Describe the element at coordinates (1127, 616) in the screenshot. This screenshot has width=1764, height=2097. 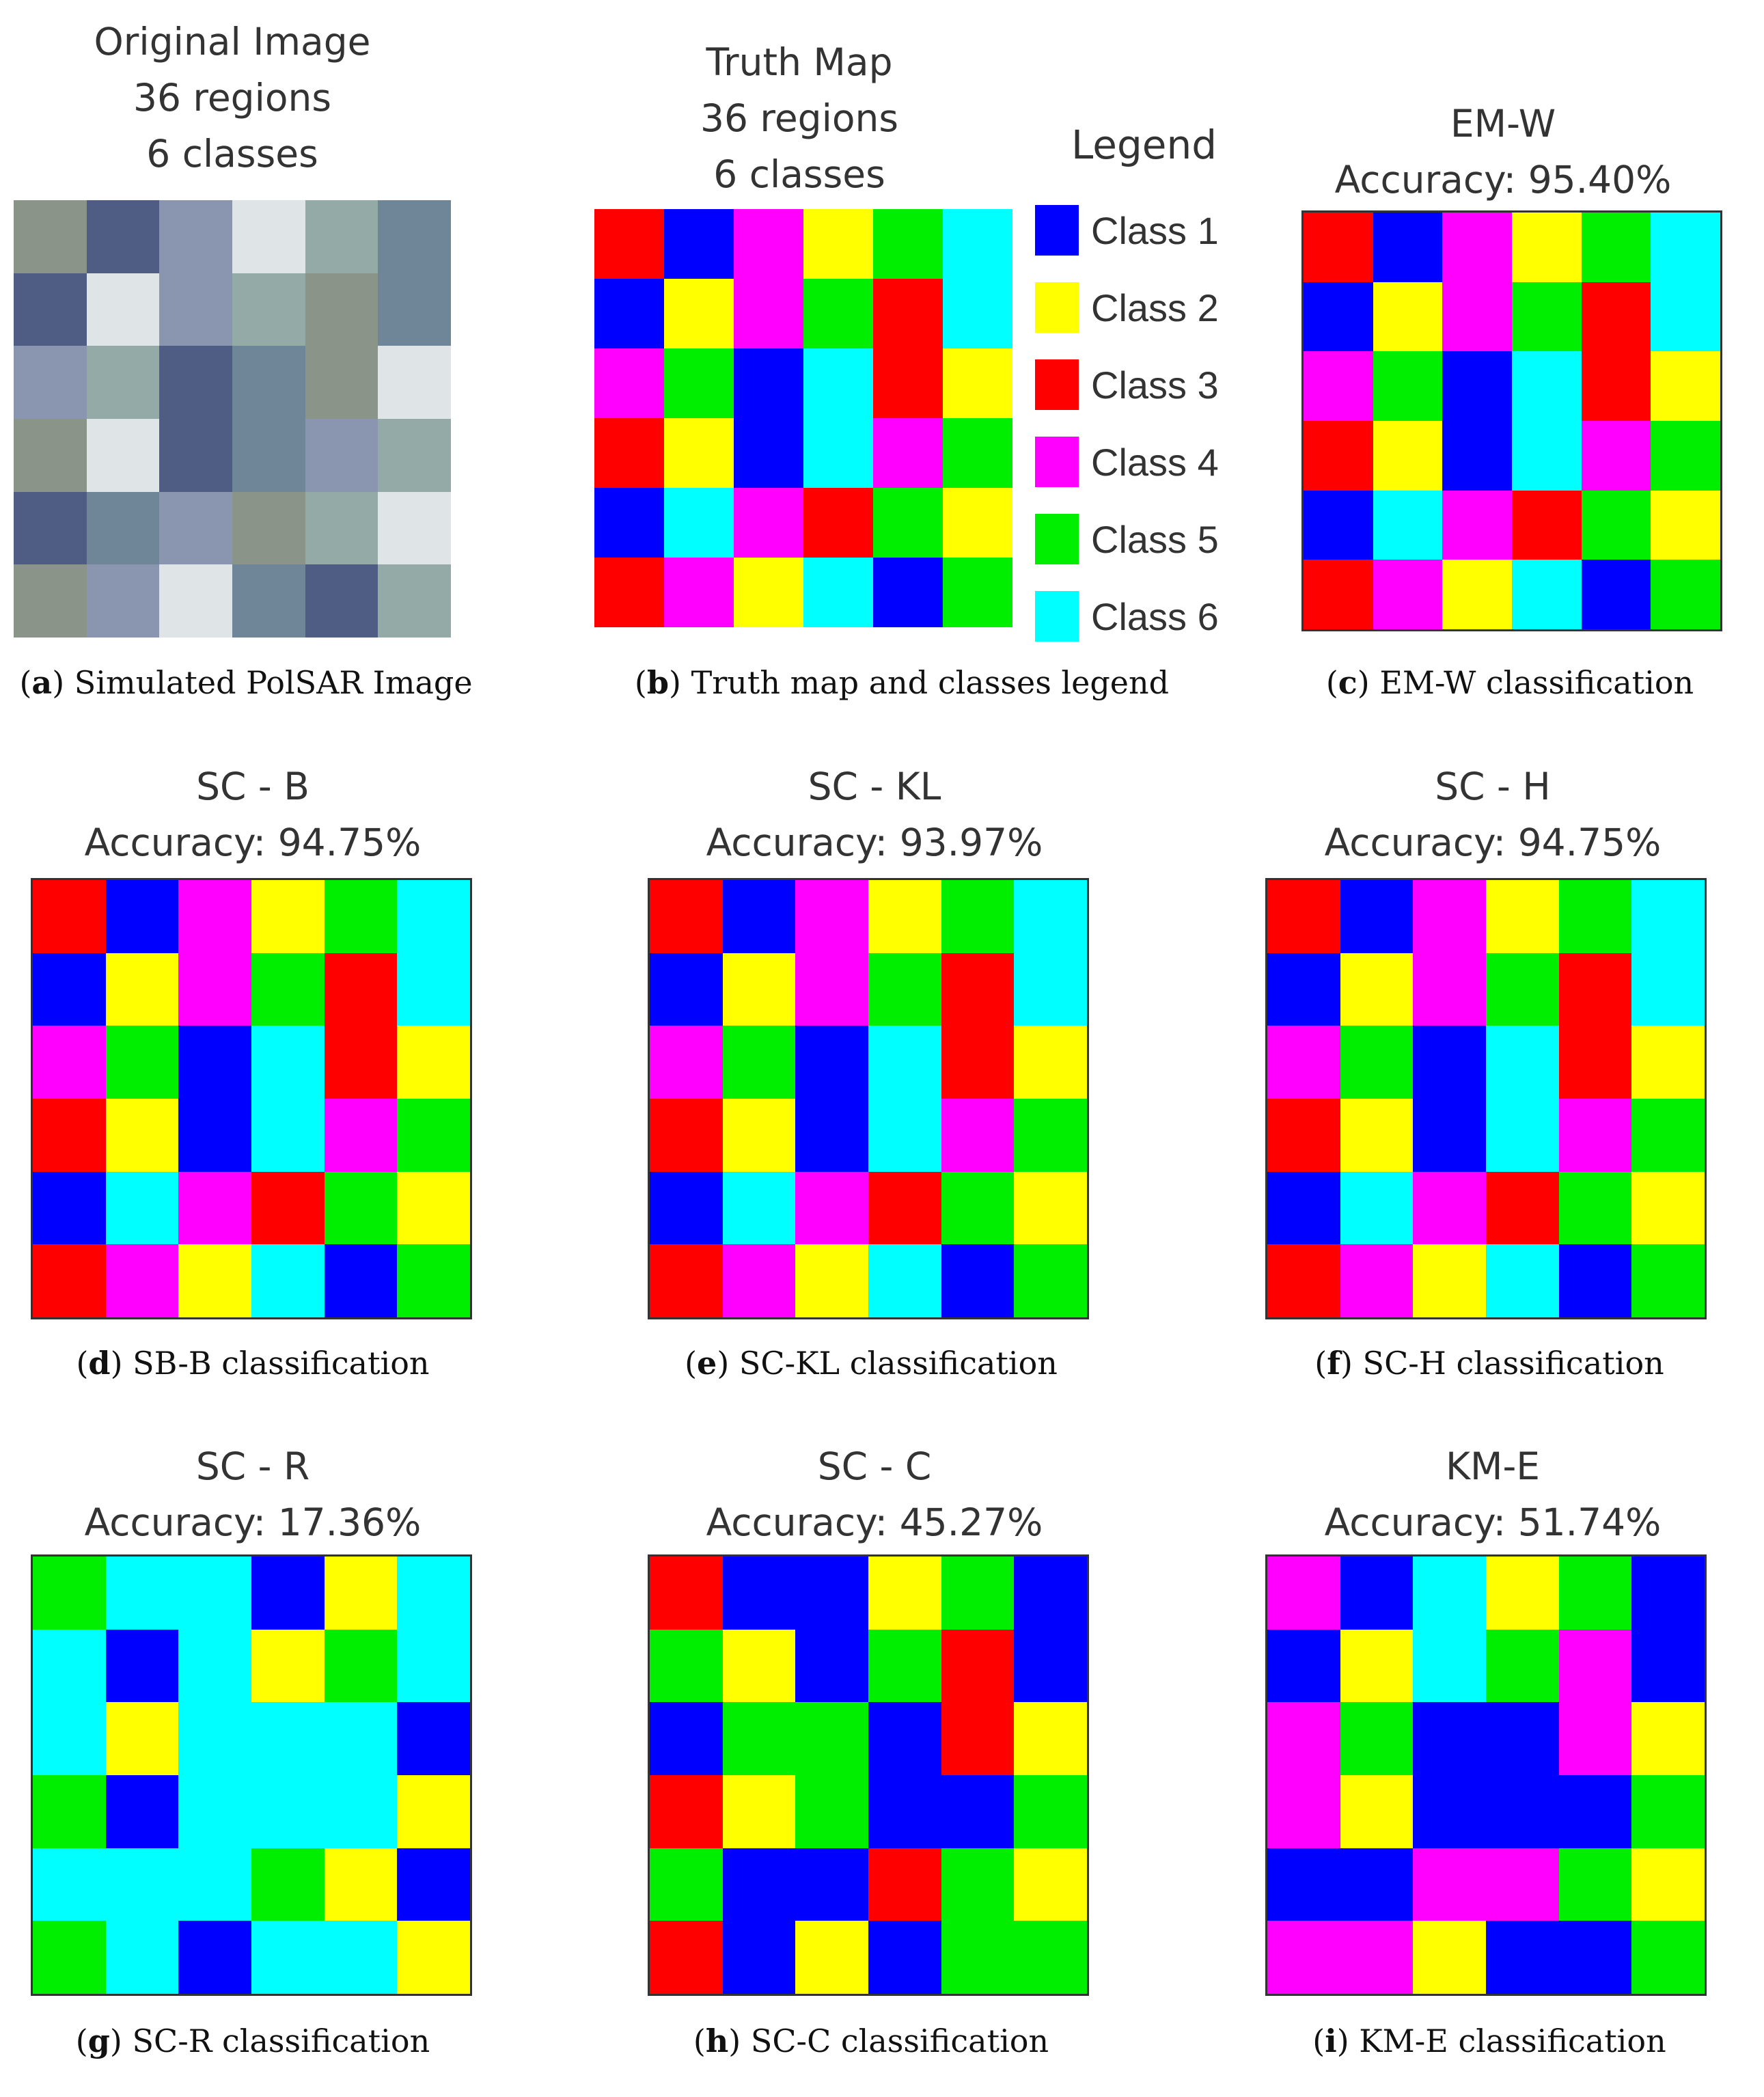
I see `legend-item-class-6: Class 6` at that location.